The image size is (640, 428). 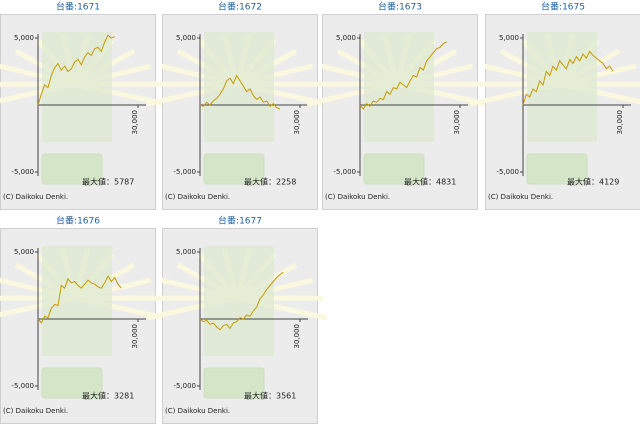 What do you see at coordinates (78, 221) in the screenshot?
I see `panel-title: 台番:1676` at bounding box center [78, 221].